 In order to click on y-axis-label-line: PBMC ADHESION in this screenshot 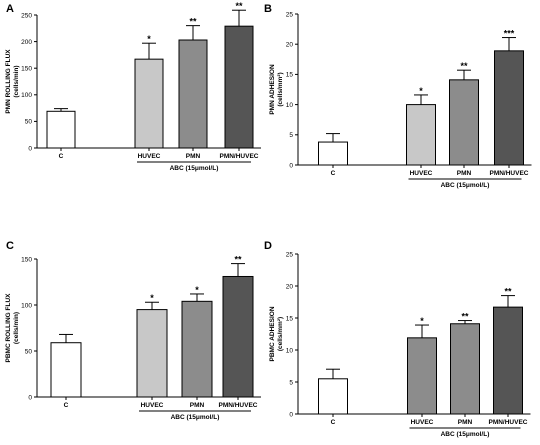, I will do `click(272, 333)`.